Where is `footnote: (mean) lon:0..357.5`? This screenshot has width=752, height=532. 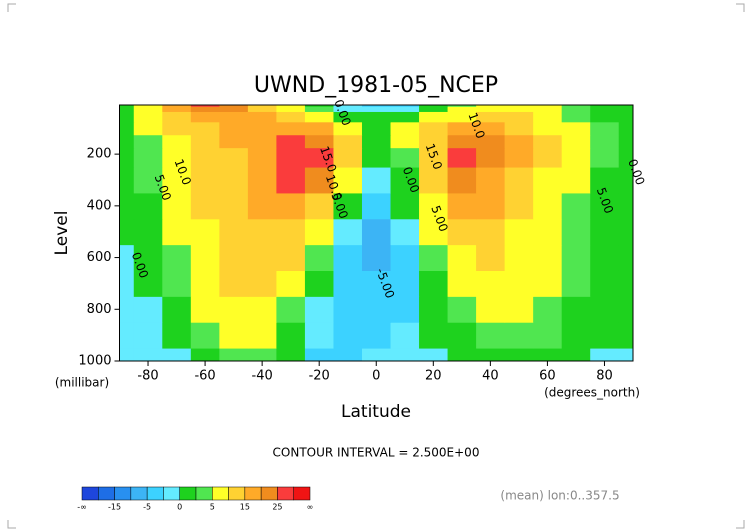 footnote: (mean) lon:0..357.5 is located at coordinates (559, 496).